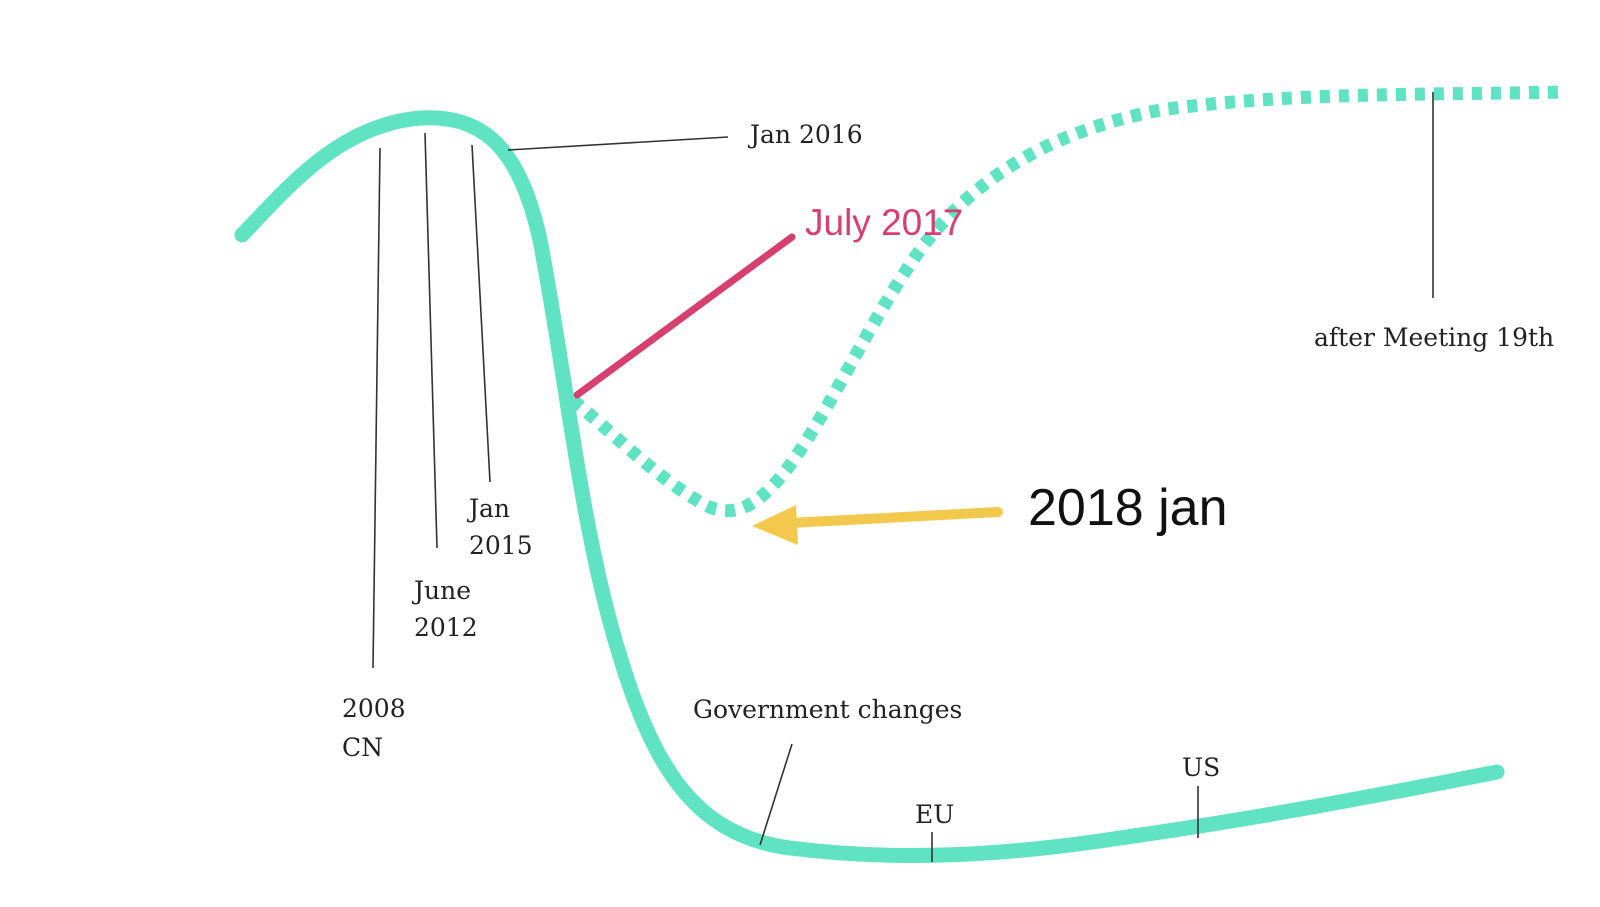 This screenshot has width=1600, height=907. I want to click on june-2012-leader, so click(431, 340).